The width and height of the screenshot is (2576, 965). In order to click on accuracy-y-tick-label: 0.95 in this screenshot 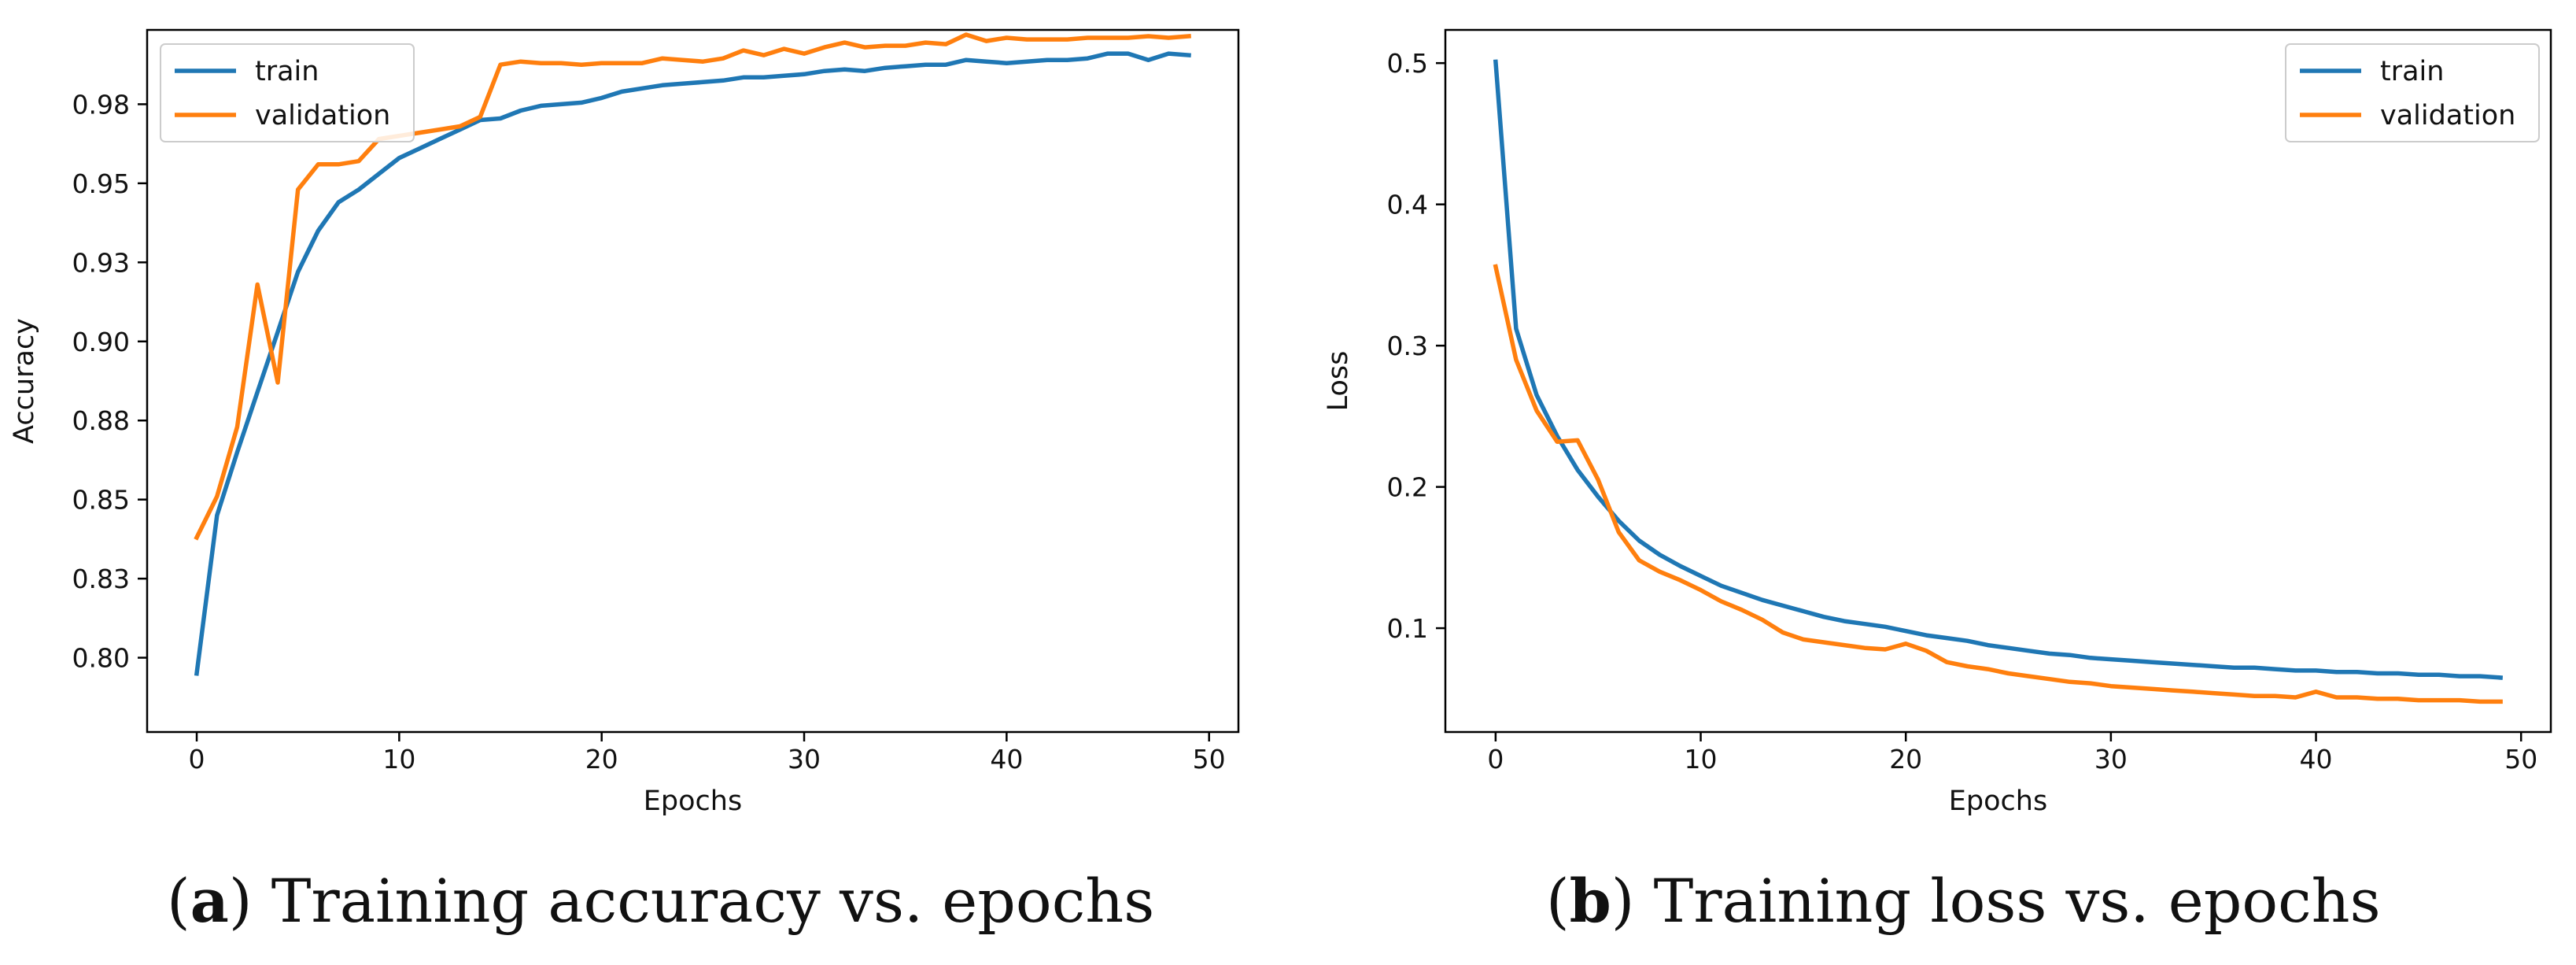, I will do `click(101, 183)`.